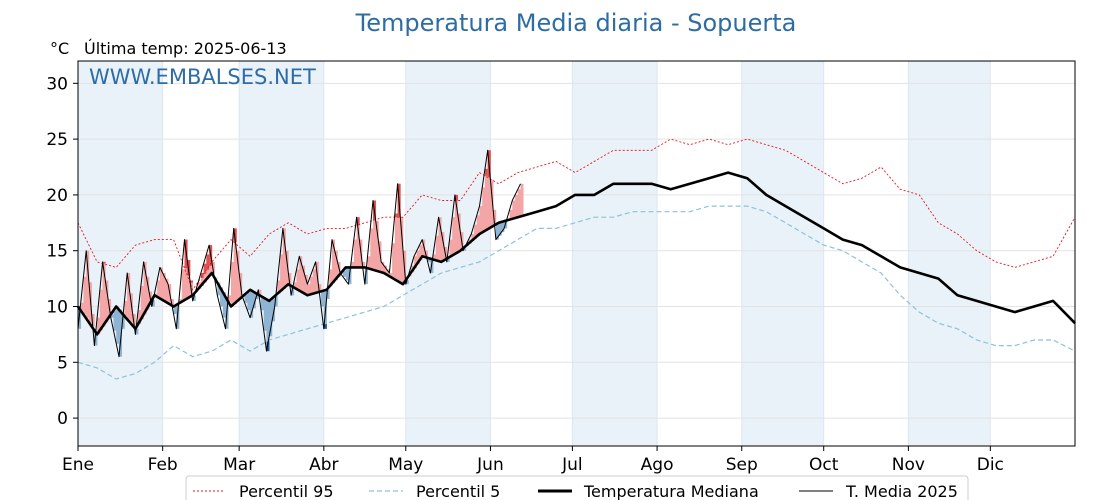 The image size is (1120, 500). I want to click on y-tick-label: 20, so click(57, 196).